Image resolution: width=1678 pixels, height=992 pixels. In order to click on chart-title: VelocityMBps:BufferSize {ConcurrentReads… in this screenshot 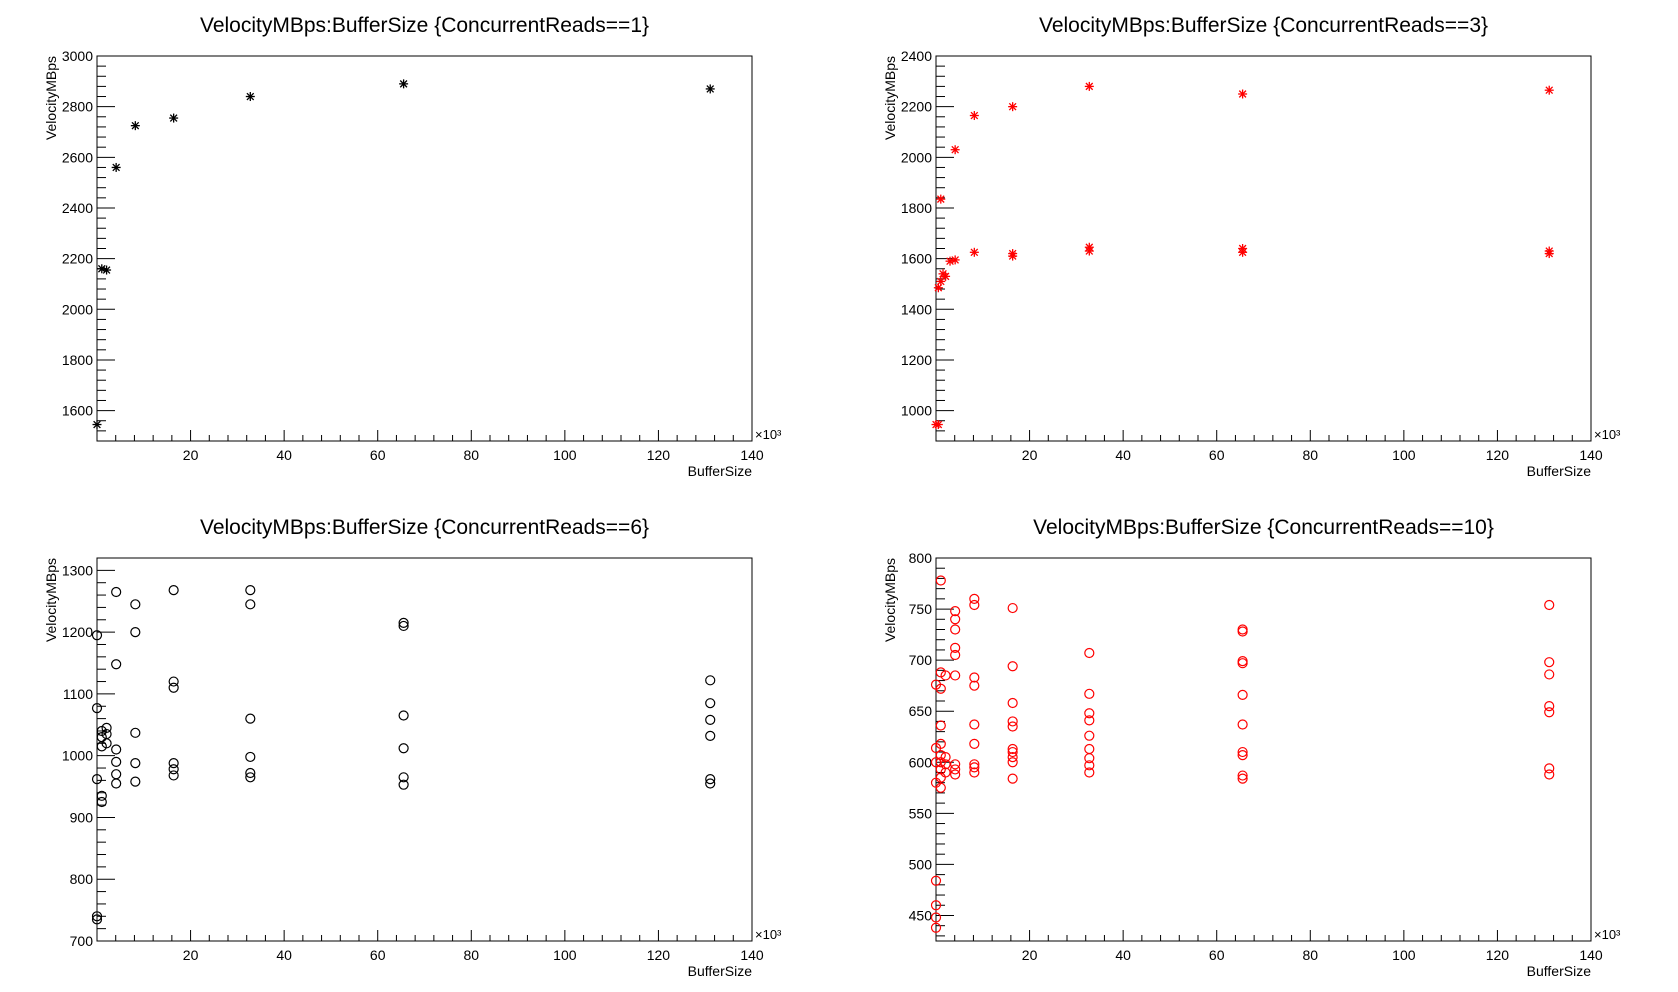, I will do `click(424, 527)`.